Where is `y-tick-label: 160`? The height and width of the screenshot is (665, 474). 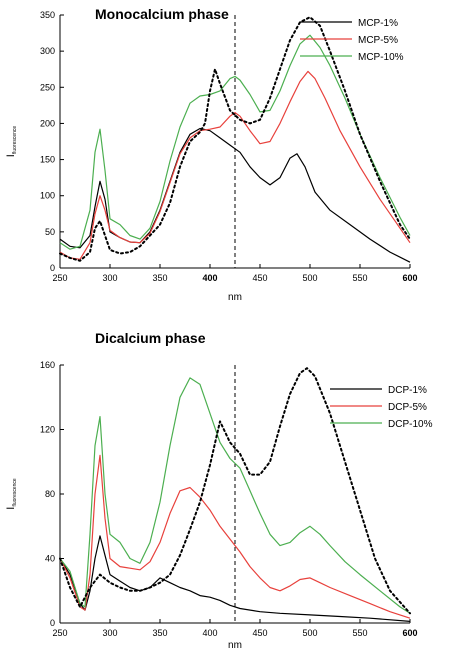
y-tick-label: 160 is located at coordinates (47, 365).